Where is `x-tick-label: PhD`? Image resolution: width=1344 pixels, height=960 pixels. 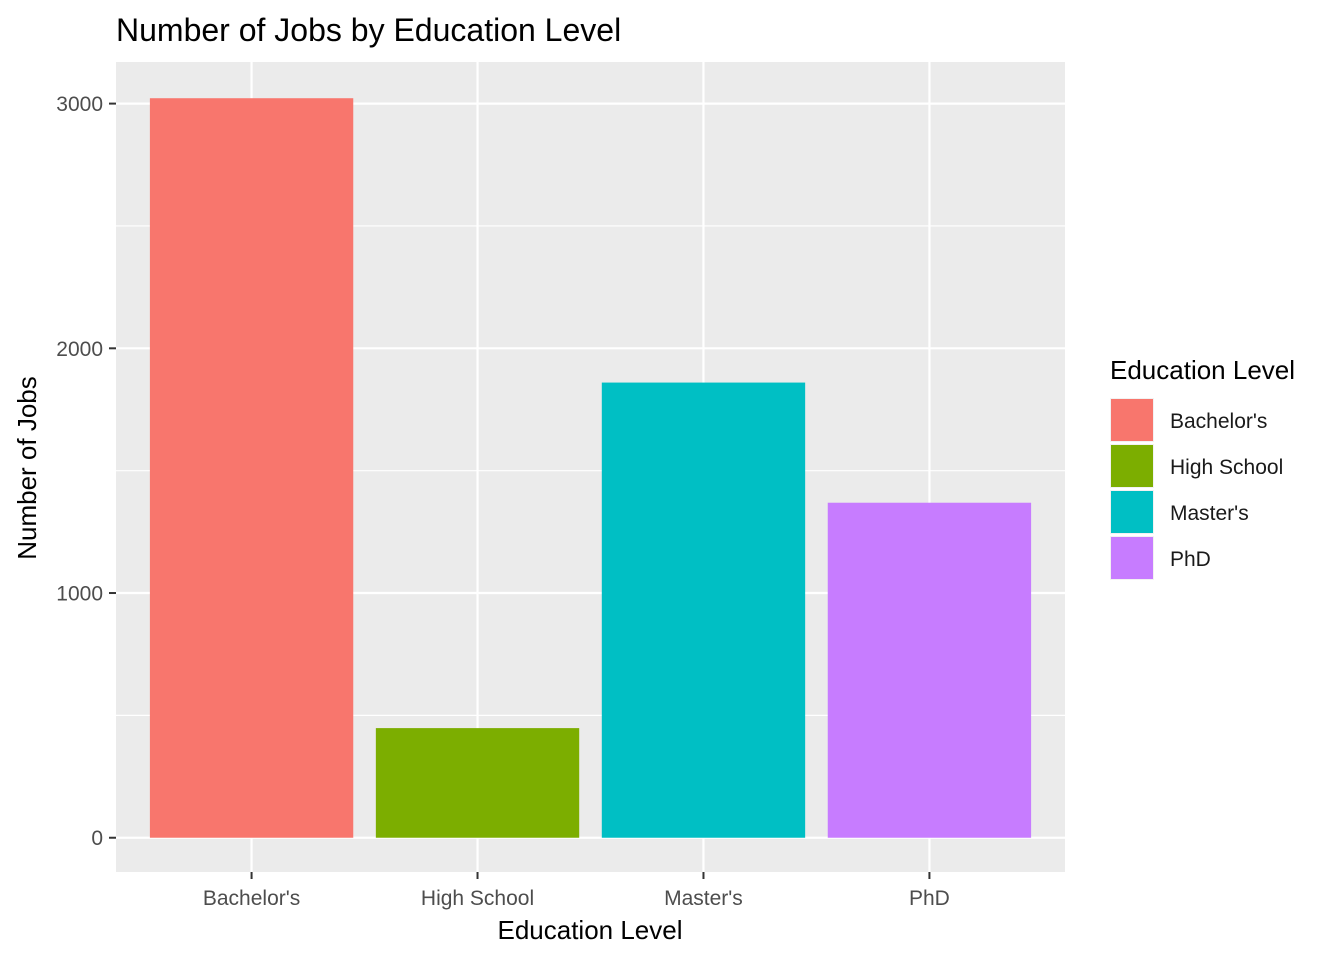
x-tick-label: PhD is located at coordinates (929, 898).